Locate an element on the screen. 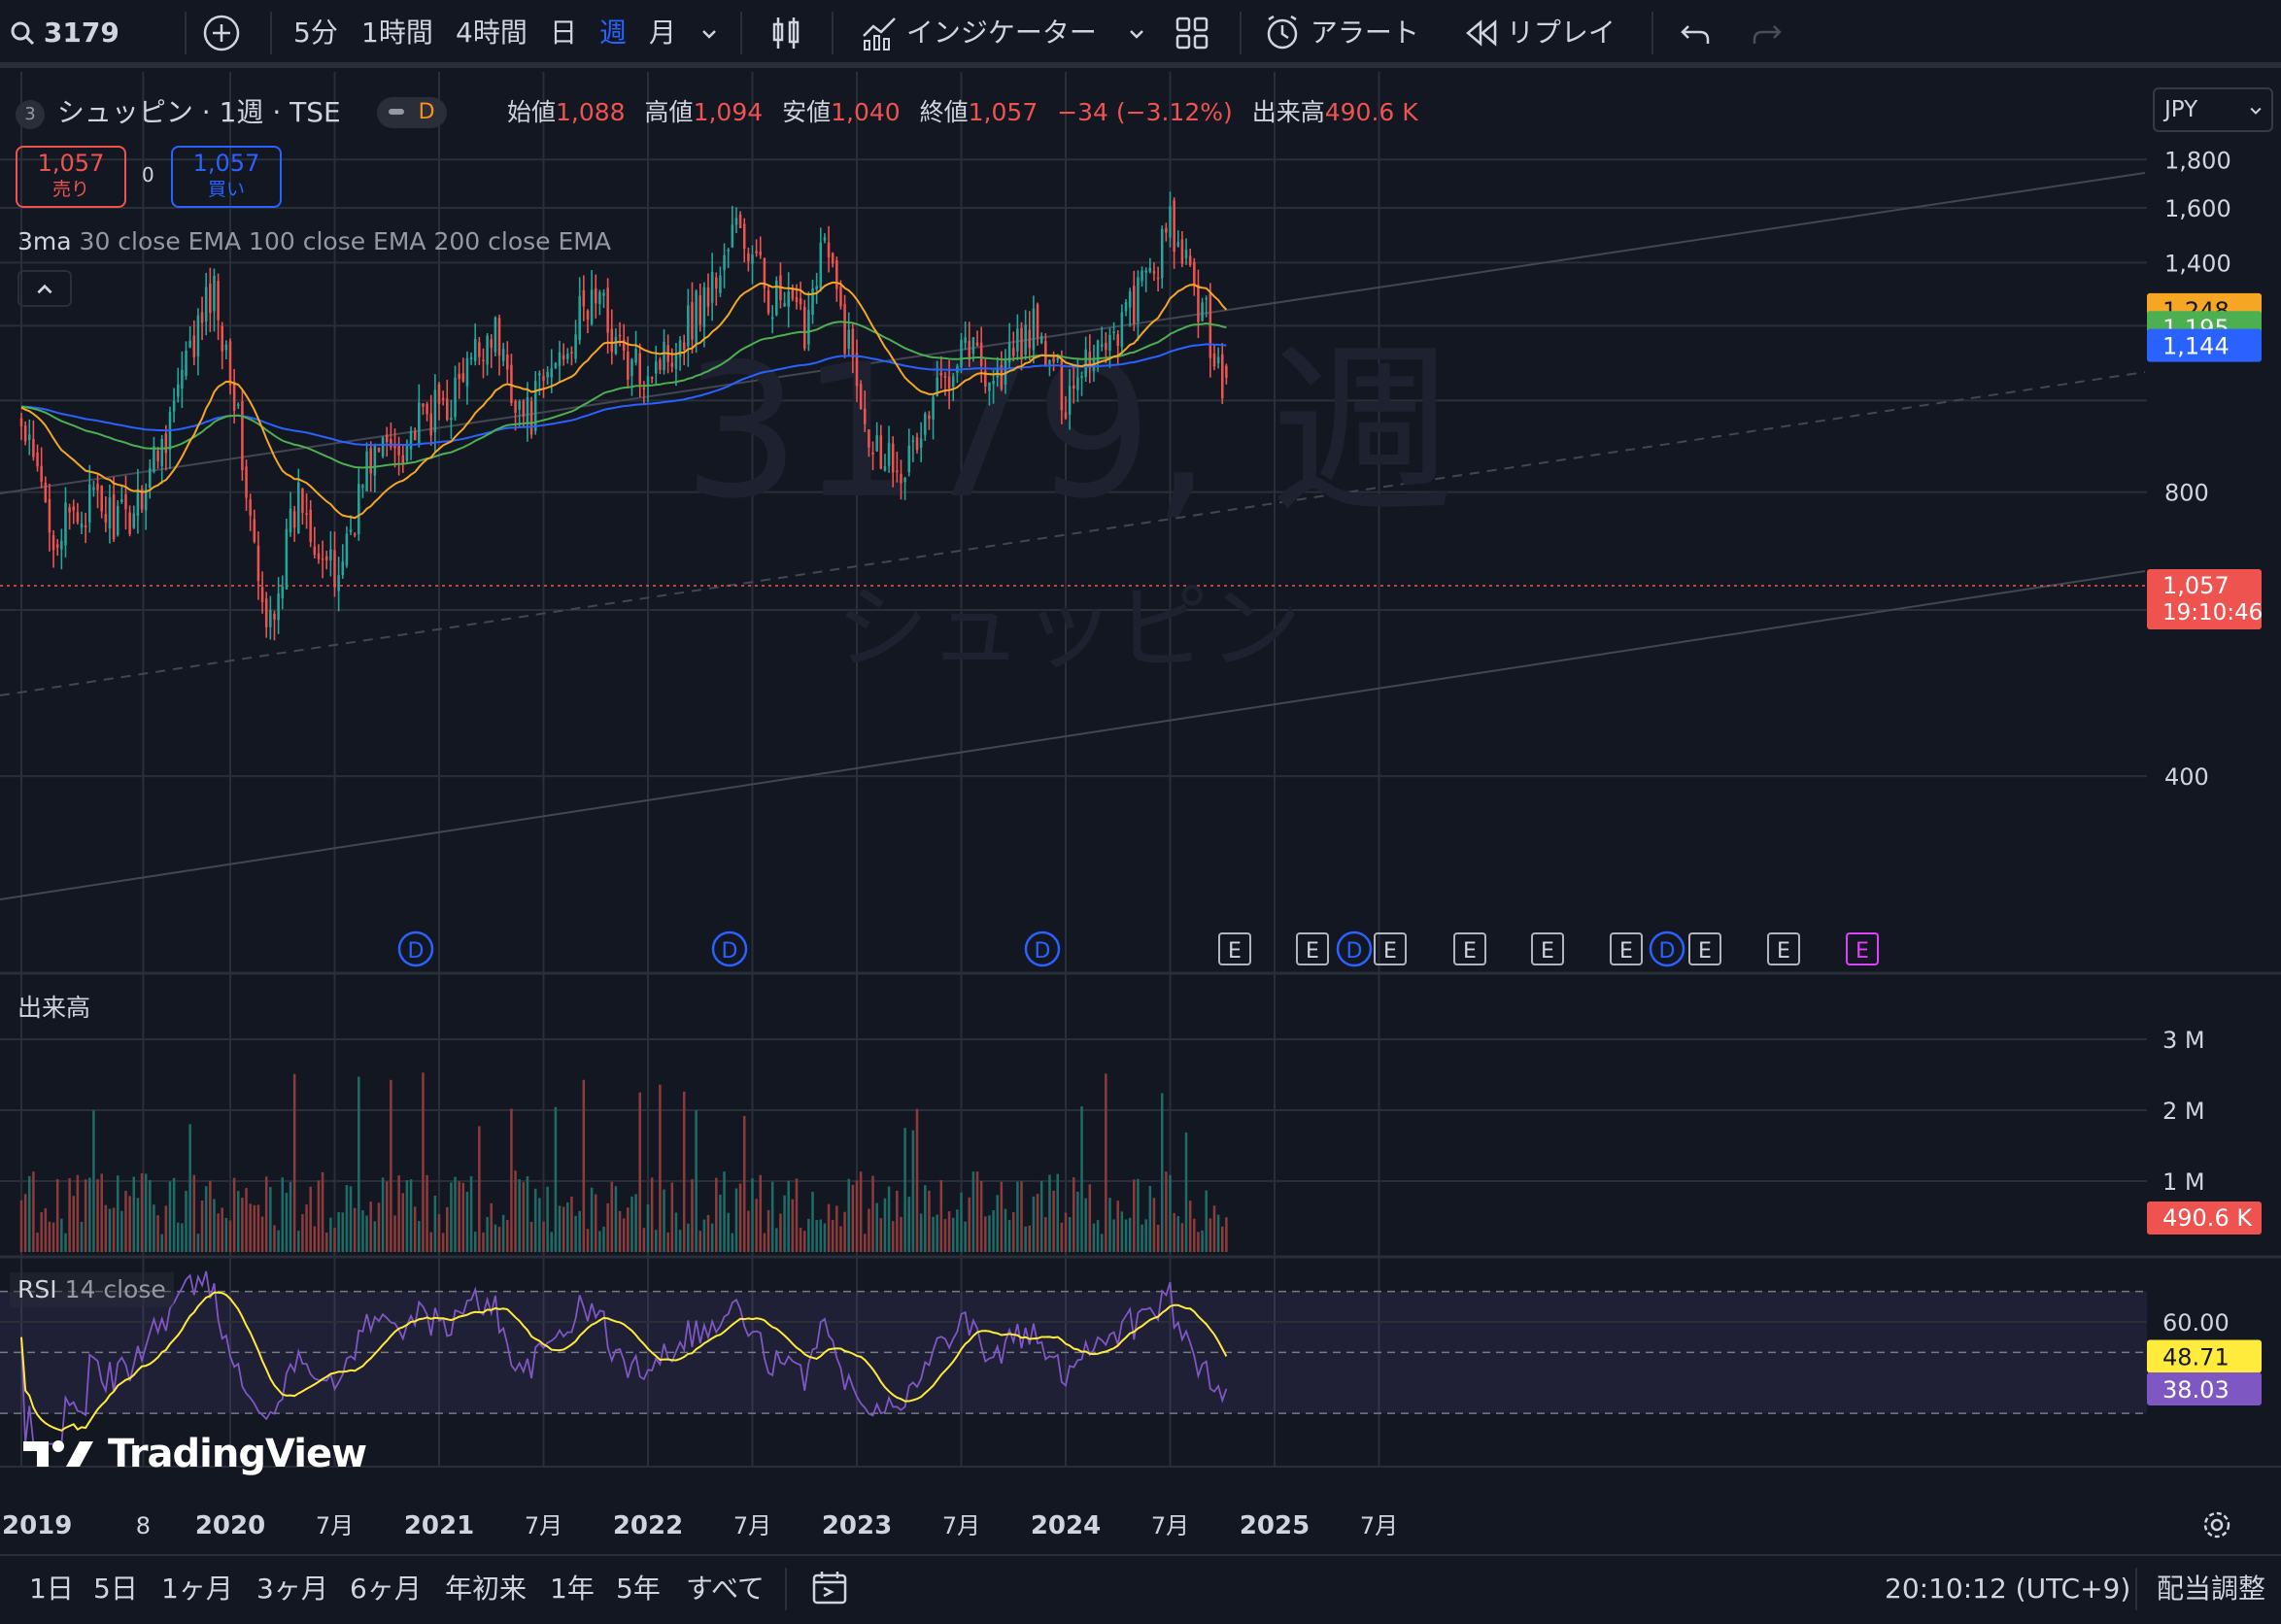 This screenshot has height=1624, width=2281. currency-select: JPY is located at coordinates (2213, 109).